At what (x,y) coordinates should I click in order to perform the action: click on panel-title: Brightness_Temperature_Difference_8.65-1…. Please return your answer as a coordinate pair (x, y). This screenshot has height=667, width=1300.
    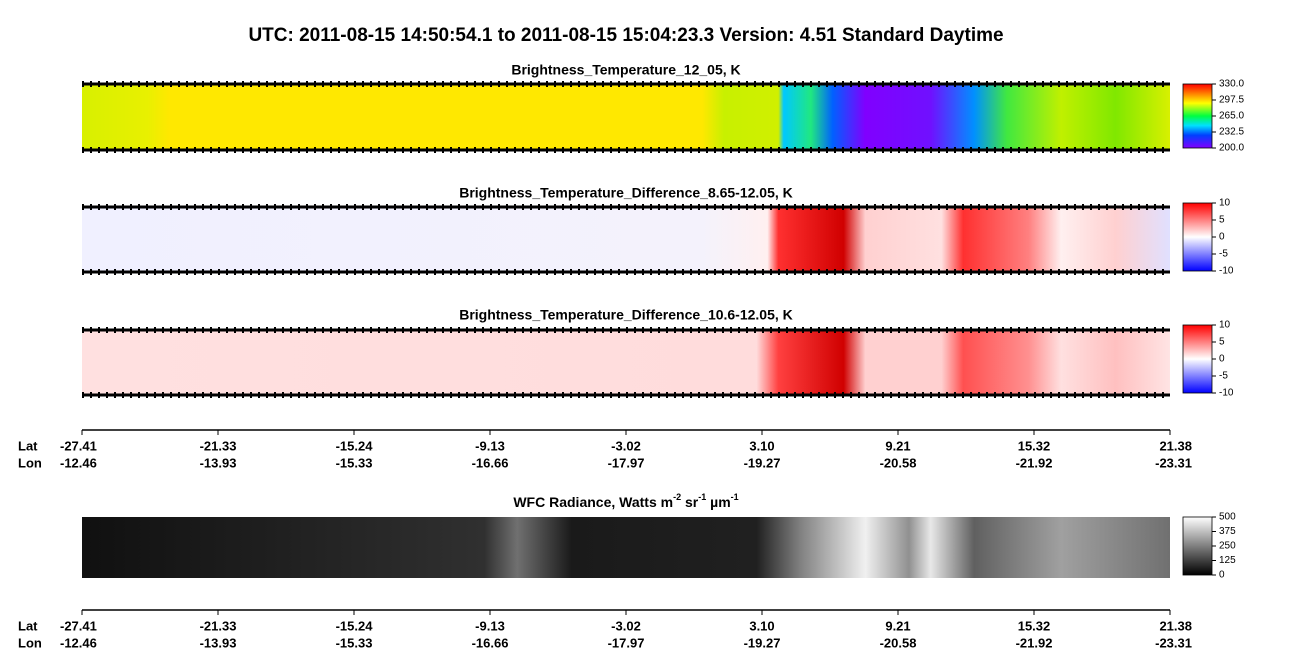
    Looking at the image, I should click on (626, 193).